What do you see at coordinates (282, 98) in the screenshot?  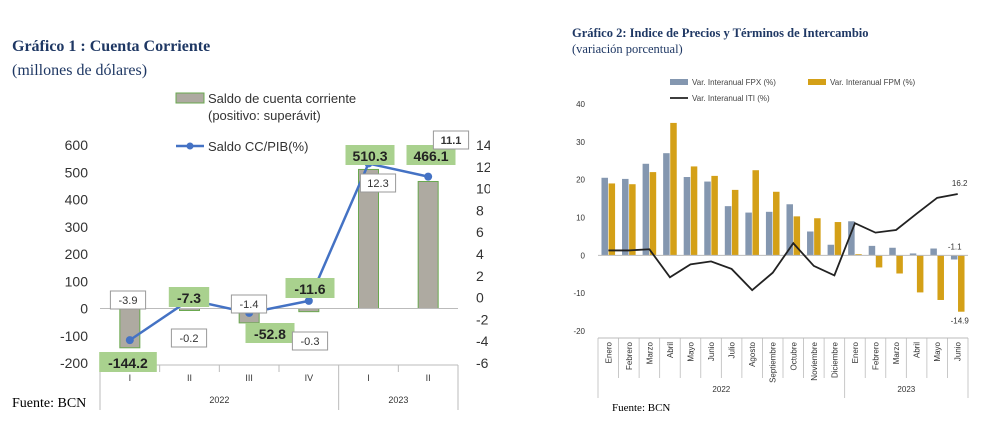 I see `legend-bar-label: Saldo de cuenta corriente` at bounding box center [282, 98].